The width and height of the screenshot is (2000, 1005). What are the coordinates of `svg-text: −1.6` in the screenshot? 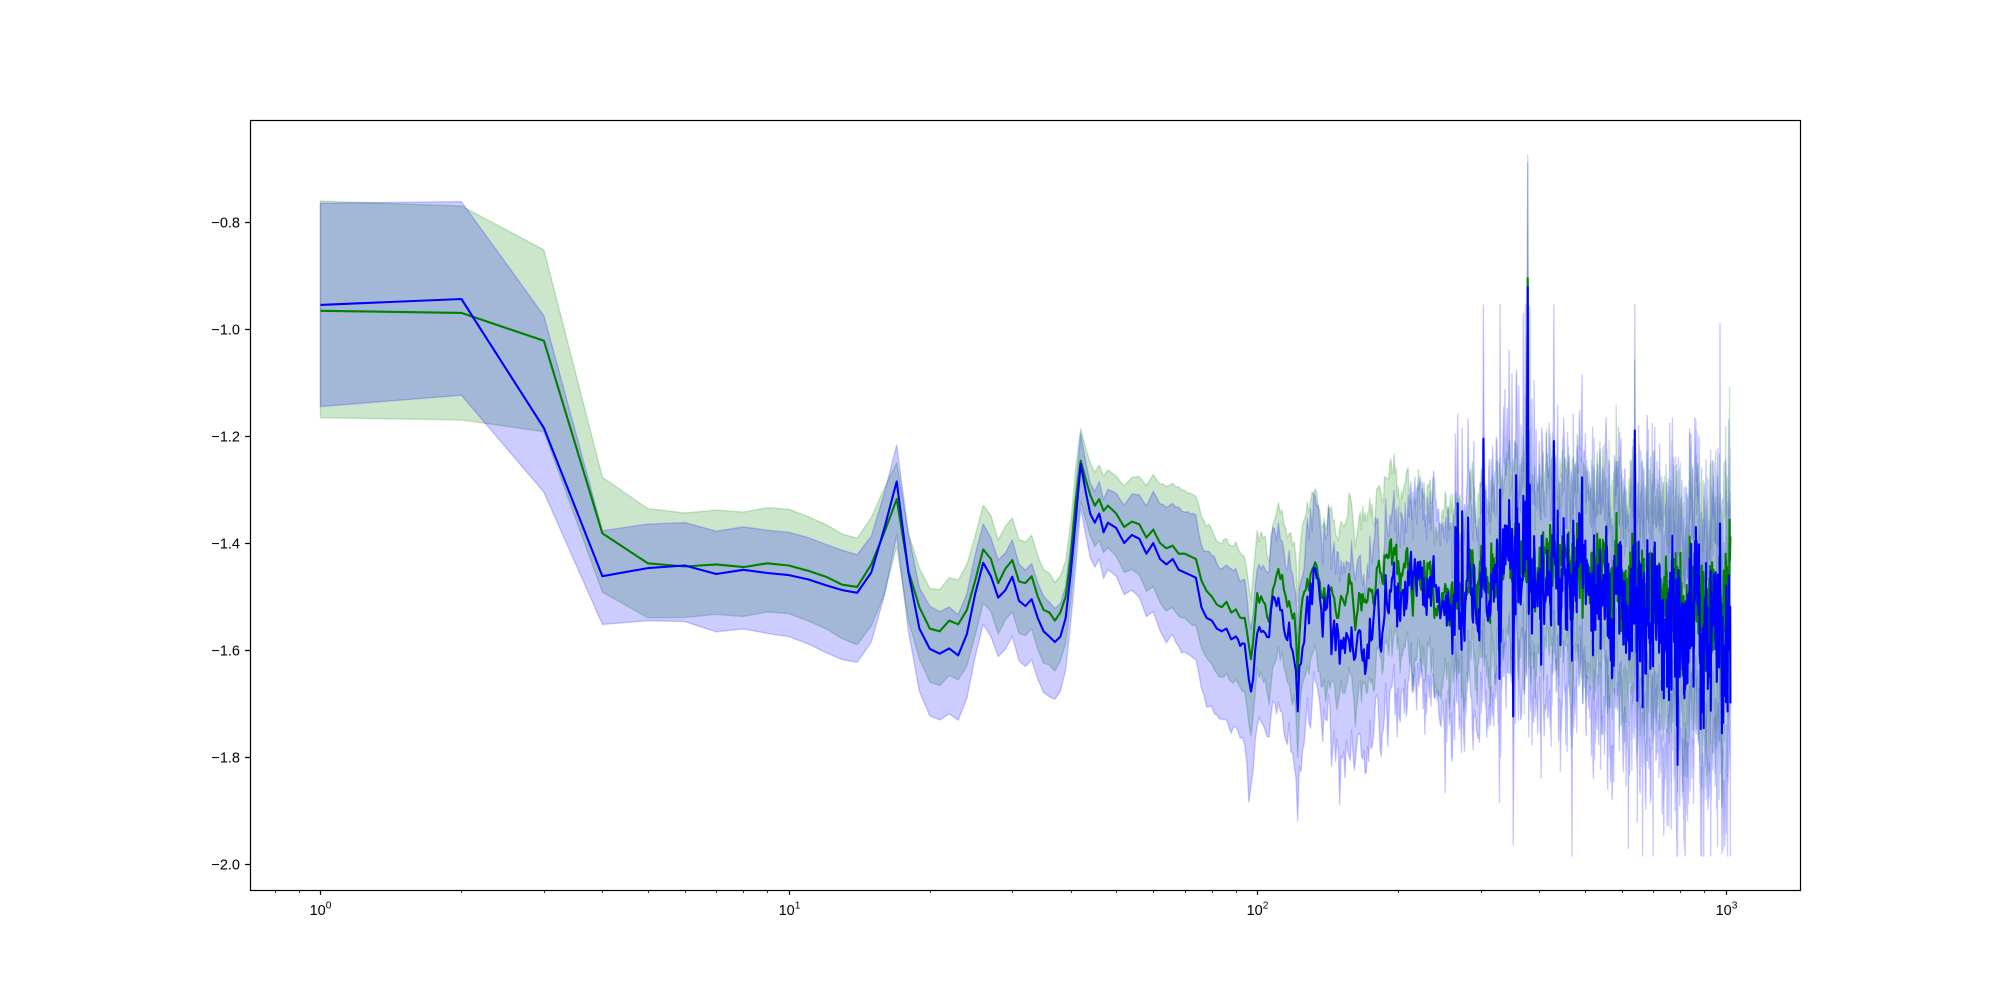 It's located at (225, 651).